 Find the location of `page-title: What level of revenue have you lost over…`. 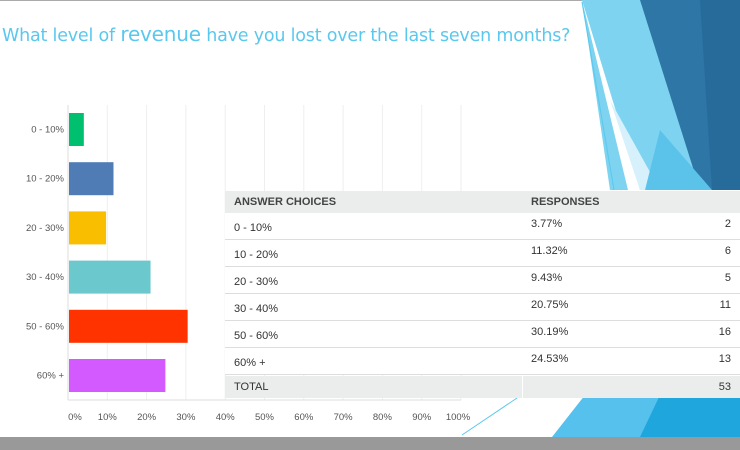

page-title: What level of revenue have you lost over… is located at coordinates (286, 34).